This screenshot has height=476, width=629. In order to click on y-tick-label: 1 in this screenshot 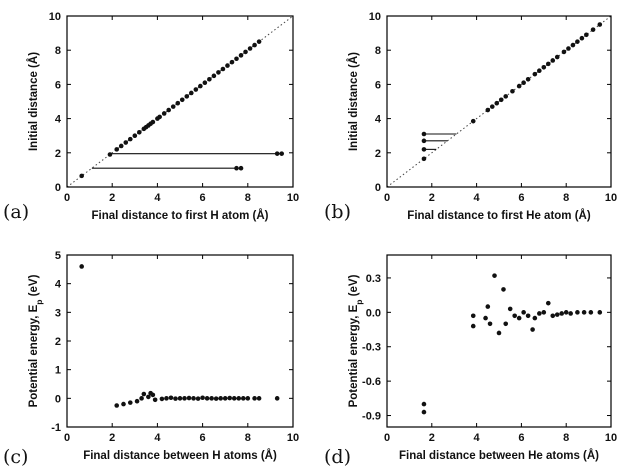, I will do `click(58, 371)`.